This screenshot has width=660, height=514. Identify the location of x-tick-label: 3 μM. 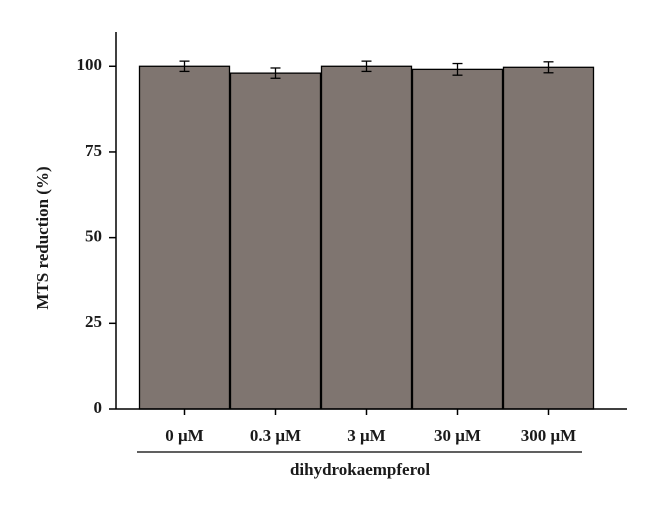
(366, 435).